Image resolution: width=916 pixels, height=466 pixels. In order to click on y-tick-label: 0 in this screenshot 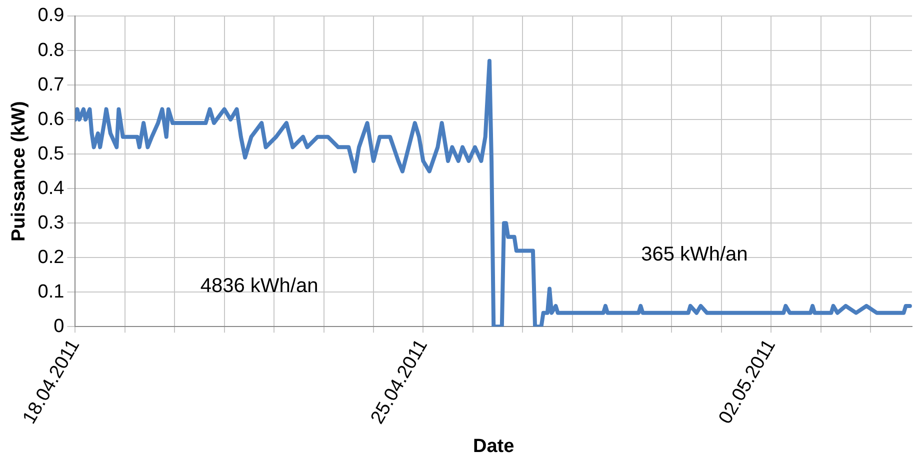, I will do `click(59, 326)`.